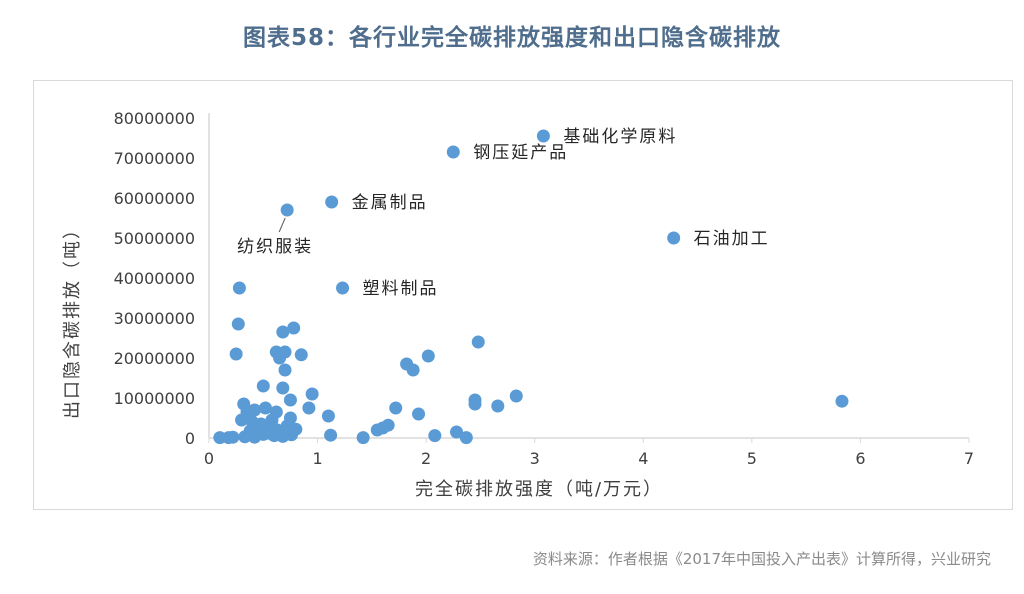 The height and width of the screenshot is (594, 1024). I want to click on x-tick-label: 3, so click(535, 458).